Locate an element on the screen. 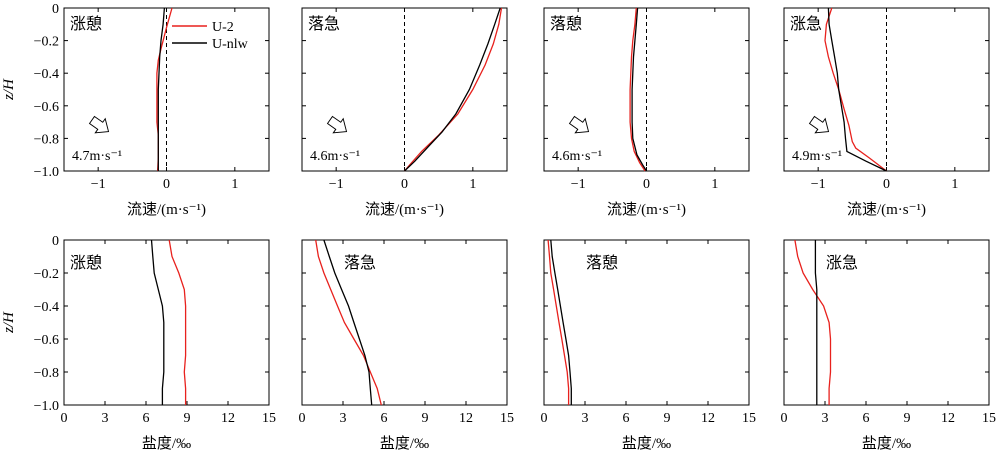 The height and width of the screenshot is (451, 1000). chart-panel-6: 0 3 6 9 12 15 盐度/‰ 落急 is located at coordinates (406, 345).